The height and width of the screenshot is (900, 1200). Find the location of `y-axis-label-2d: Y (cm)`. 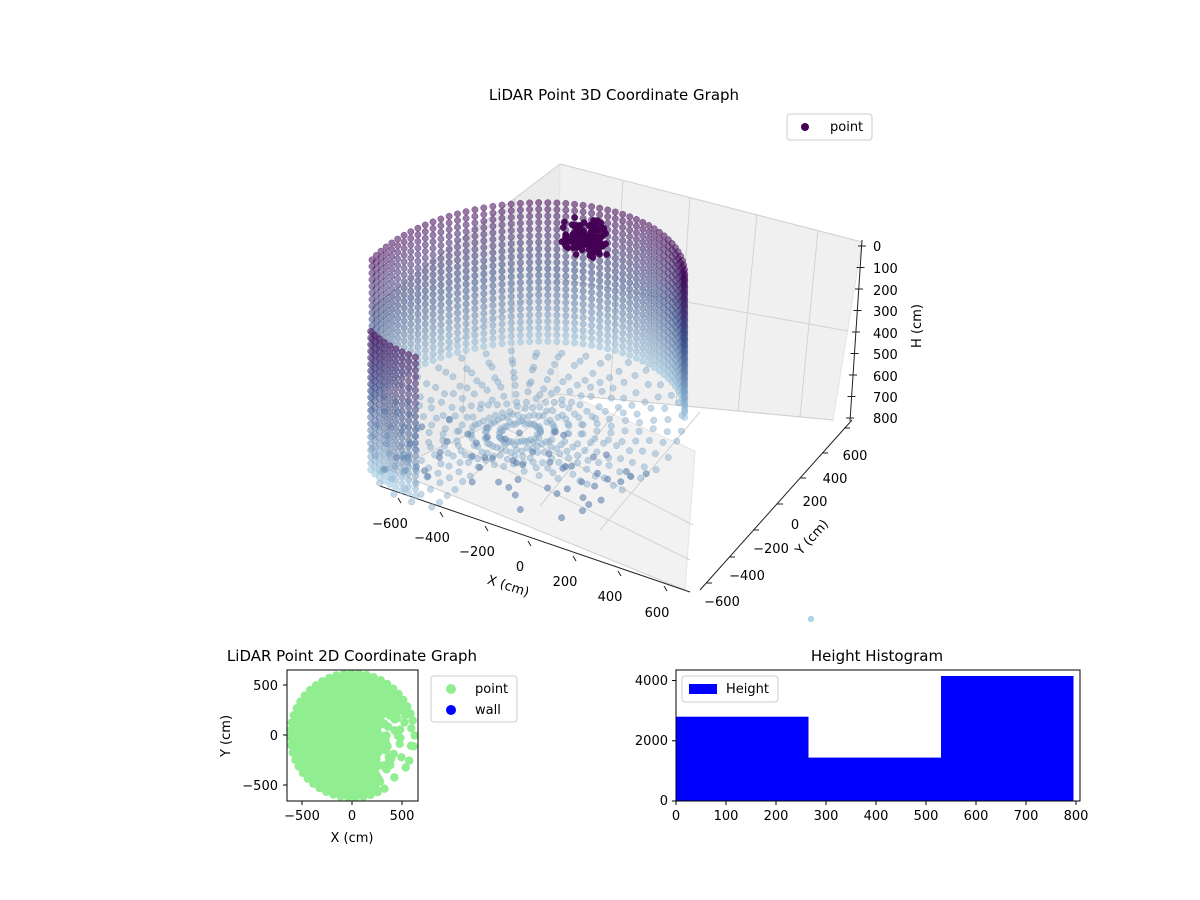

y-axis-label-2d: Y (cm) is located at coordinates (226, 736).